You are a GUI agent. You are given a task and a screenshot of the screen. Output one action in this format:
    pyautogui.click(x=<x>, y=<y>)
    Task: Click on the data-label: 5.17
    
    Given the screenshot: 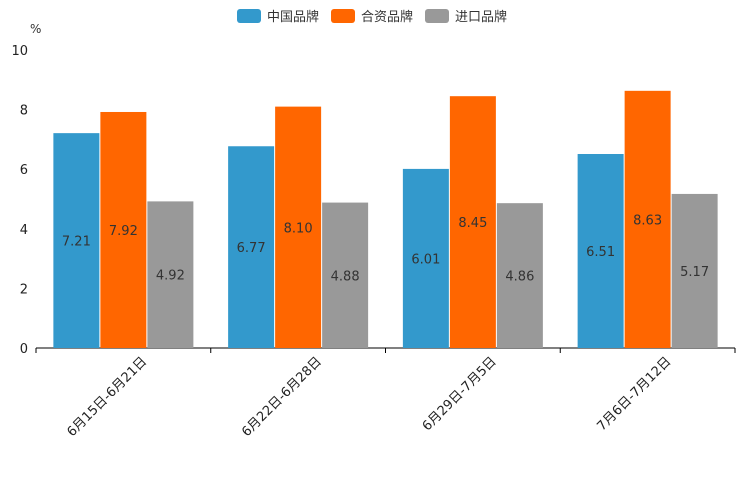 What is the action you would take?
    pyautogui.click(x=694, y=272)
    